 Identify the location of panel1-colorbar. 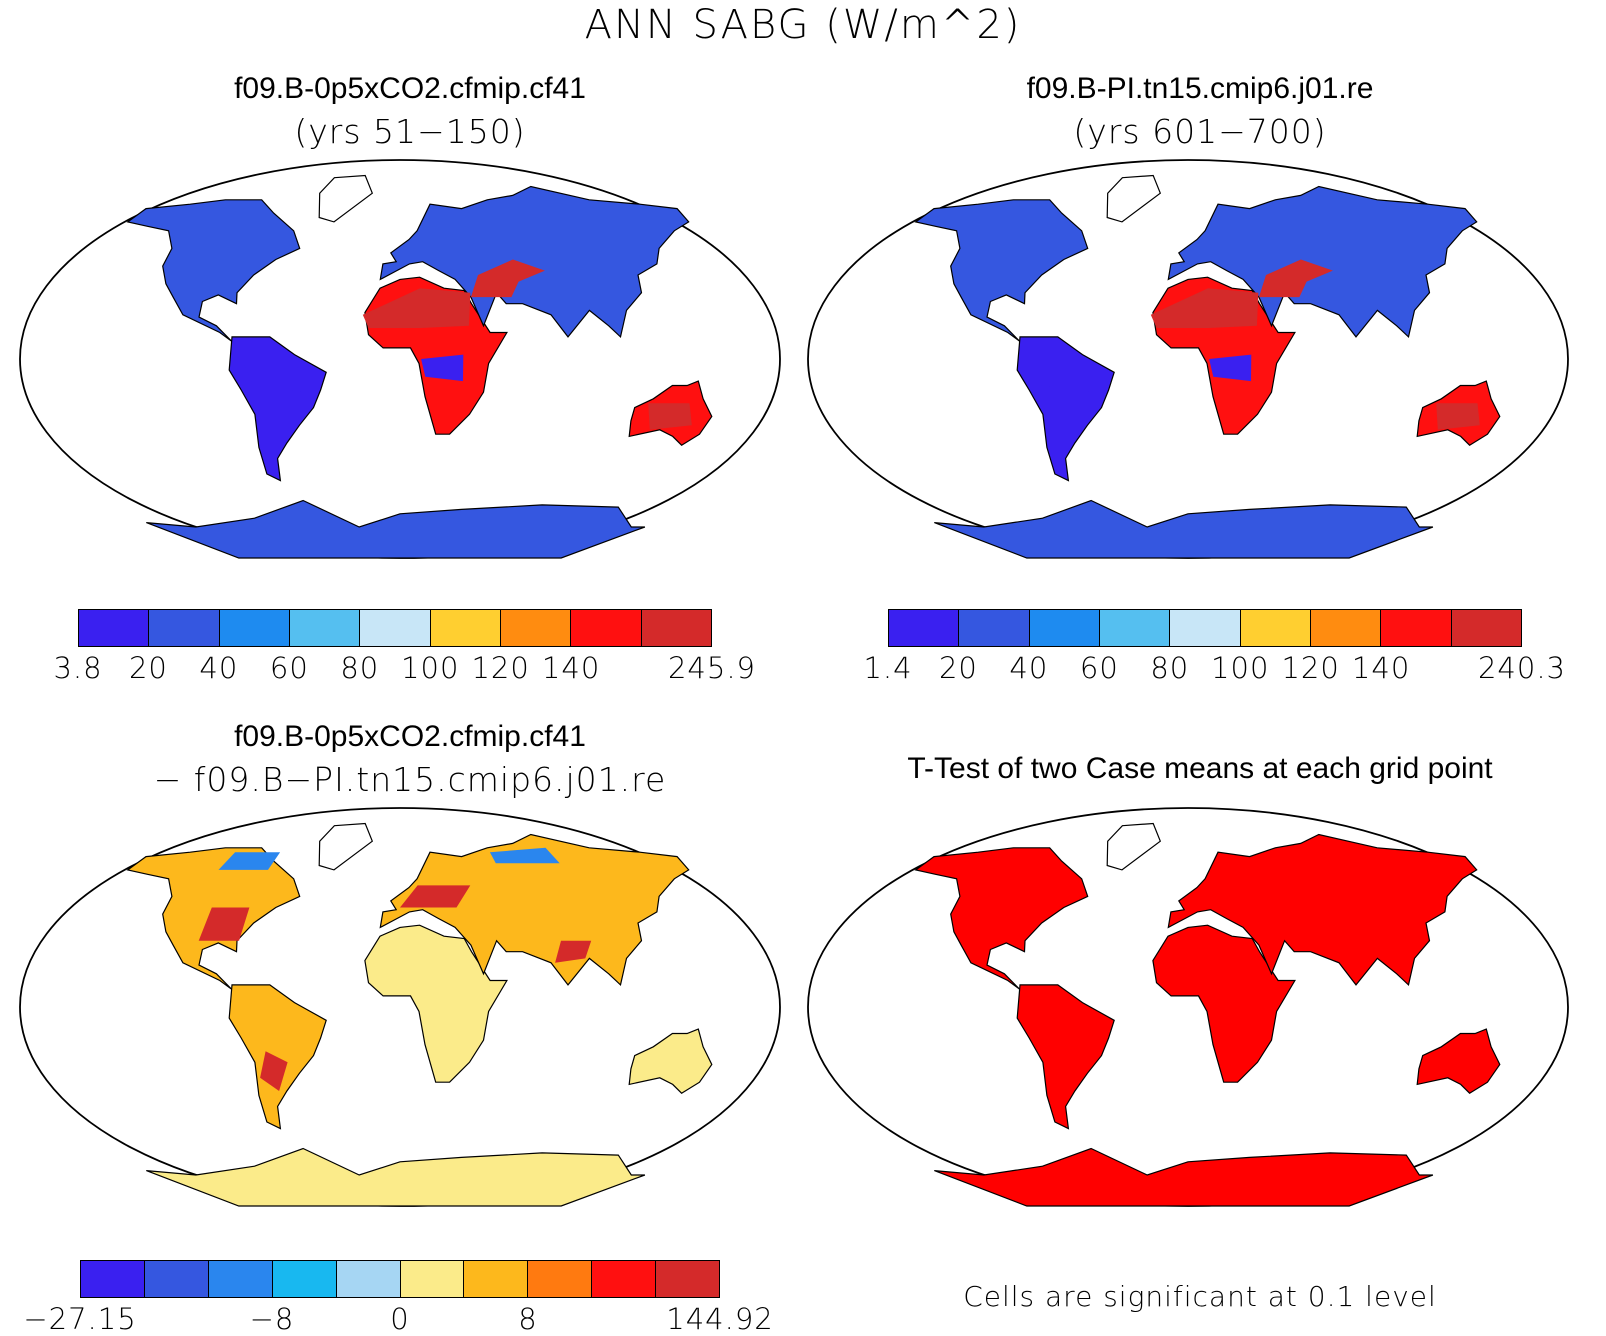
(395, 628).